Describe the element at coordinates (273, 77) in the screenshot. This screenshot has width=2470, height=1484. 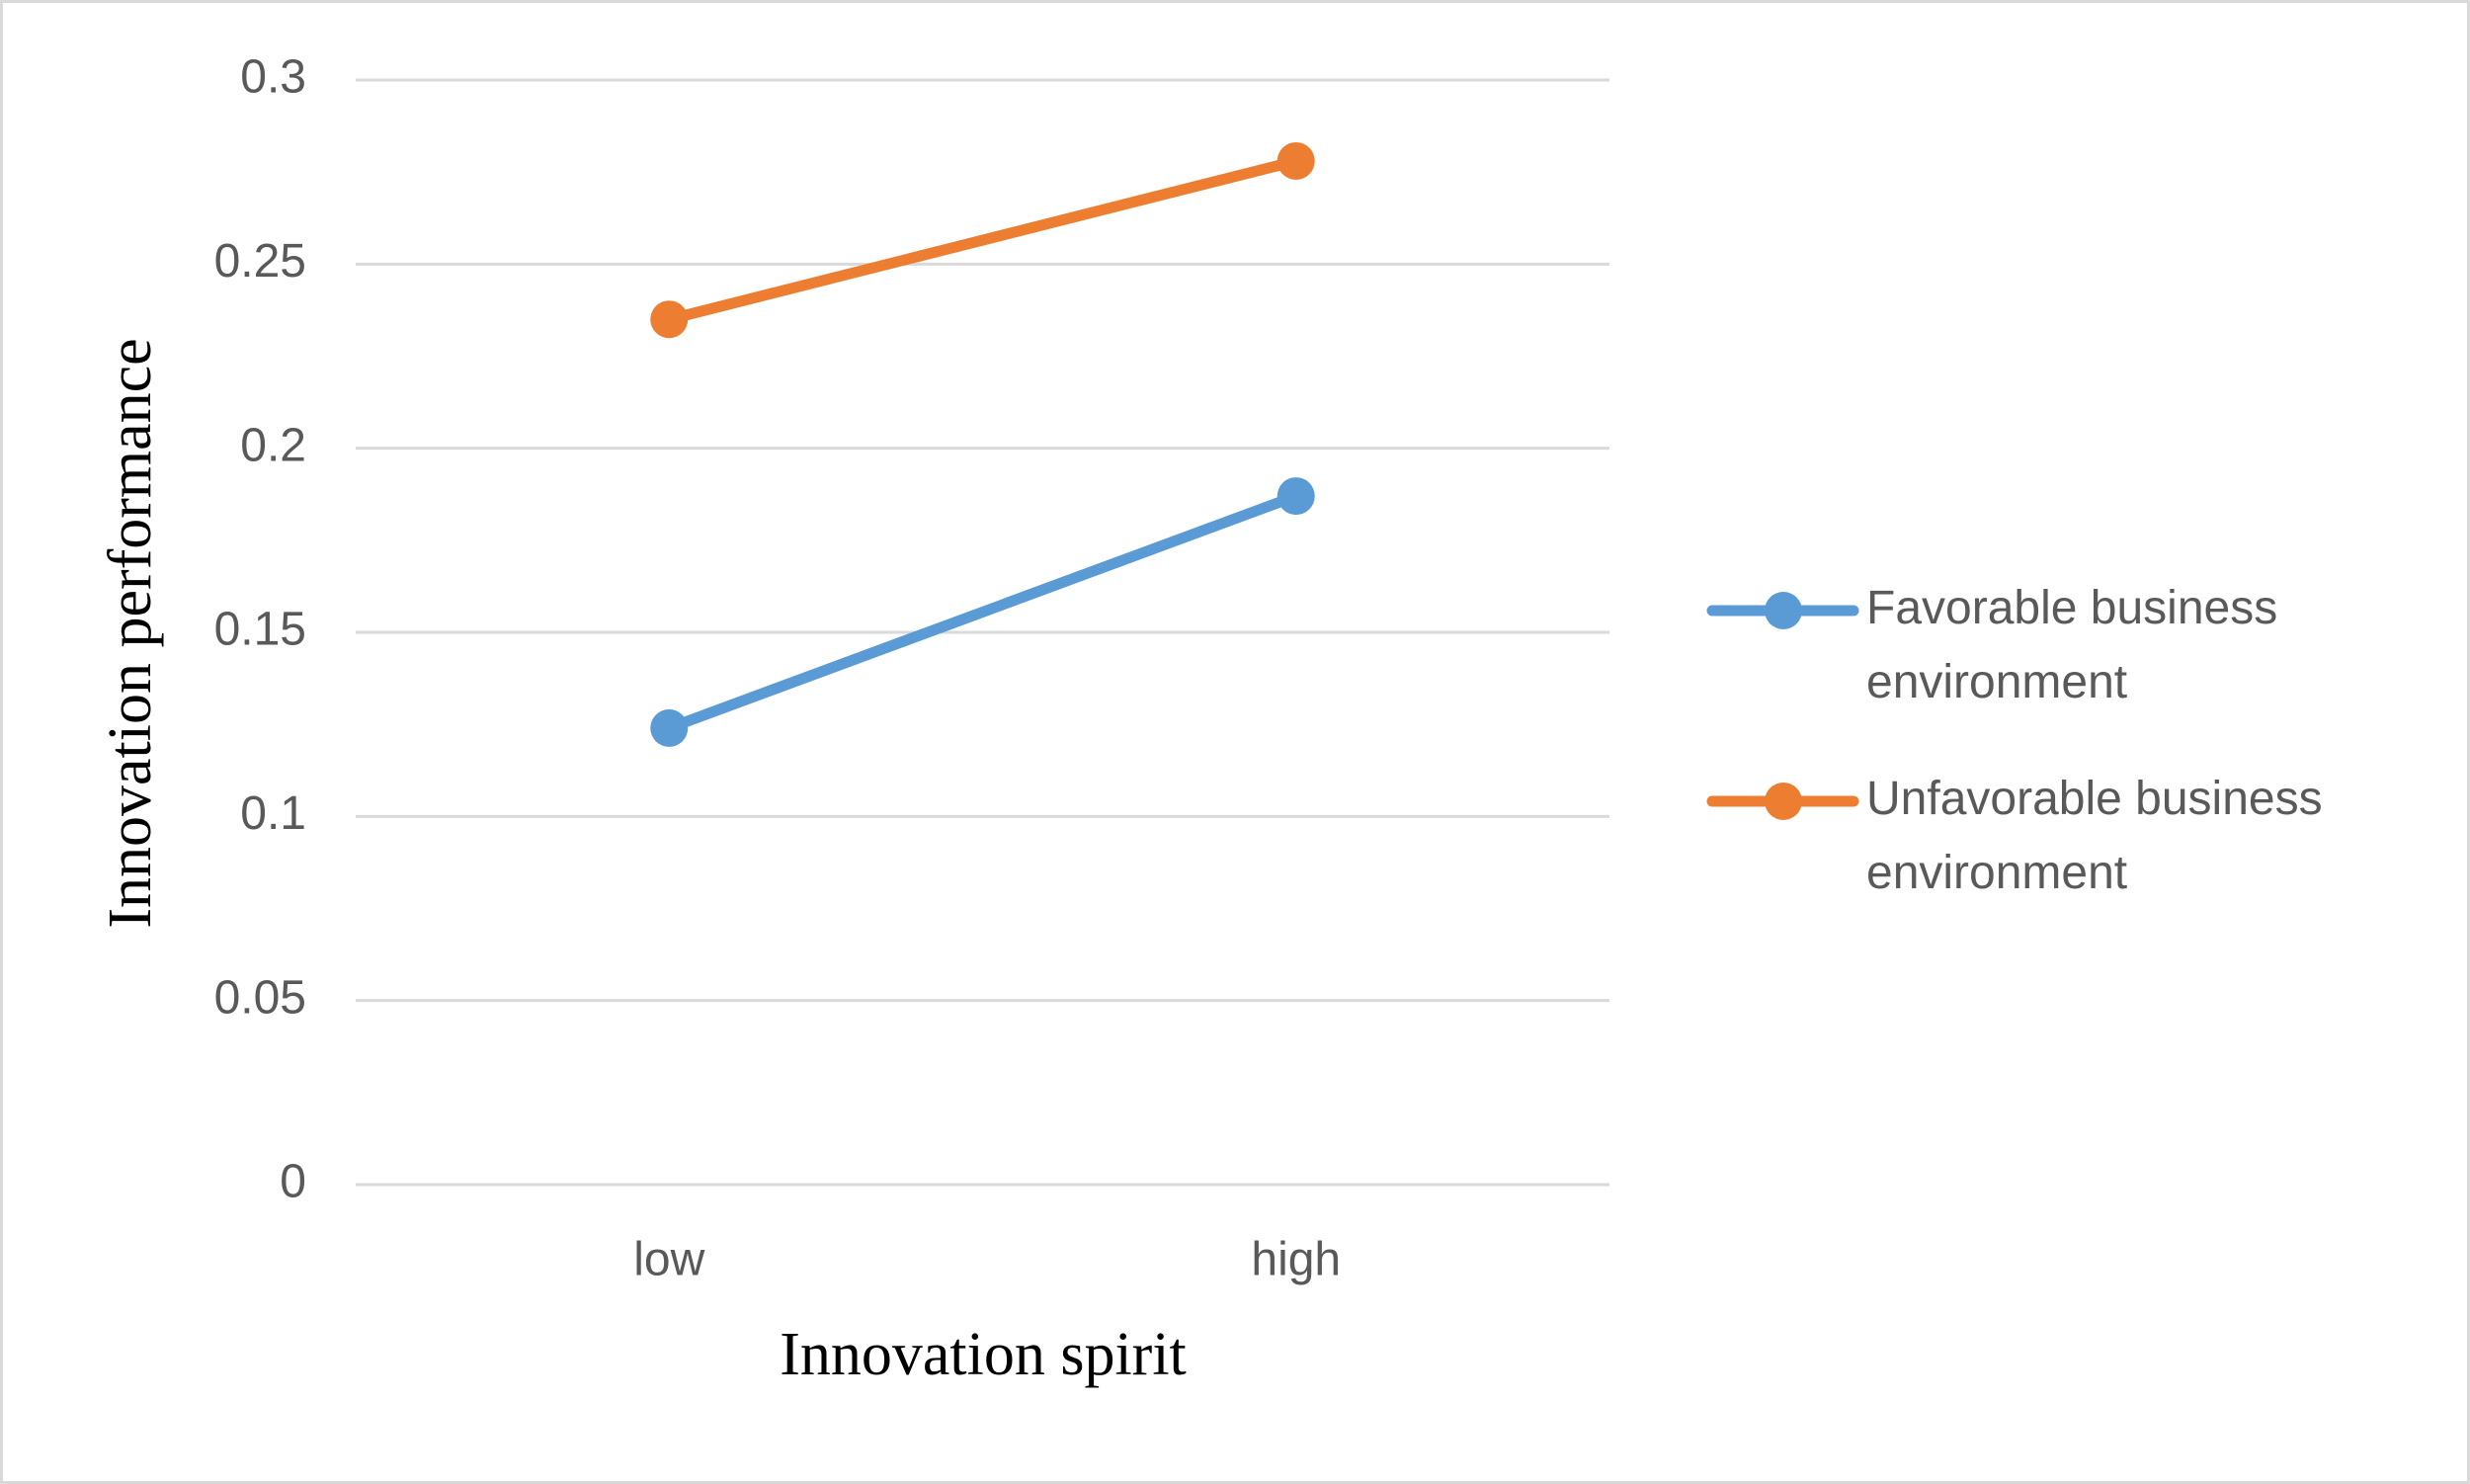
I see `y-tick-label: 0.3` at that location.